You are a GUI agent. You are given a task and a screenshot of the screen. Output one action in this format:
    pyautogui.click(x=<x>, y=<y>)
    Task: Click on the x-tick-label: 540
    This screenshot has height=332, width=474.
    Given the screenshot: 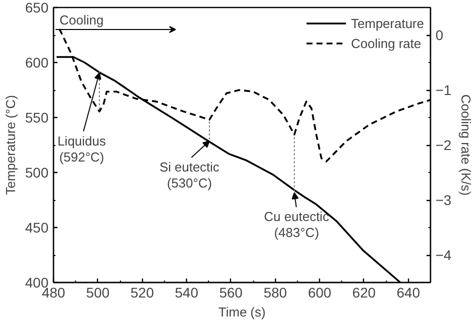 What is the action you would take?
    pyautogui.click(x=186, y=292)
    